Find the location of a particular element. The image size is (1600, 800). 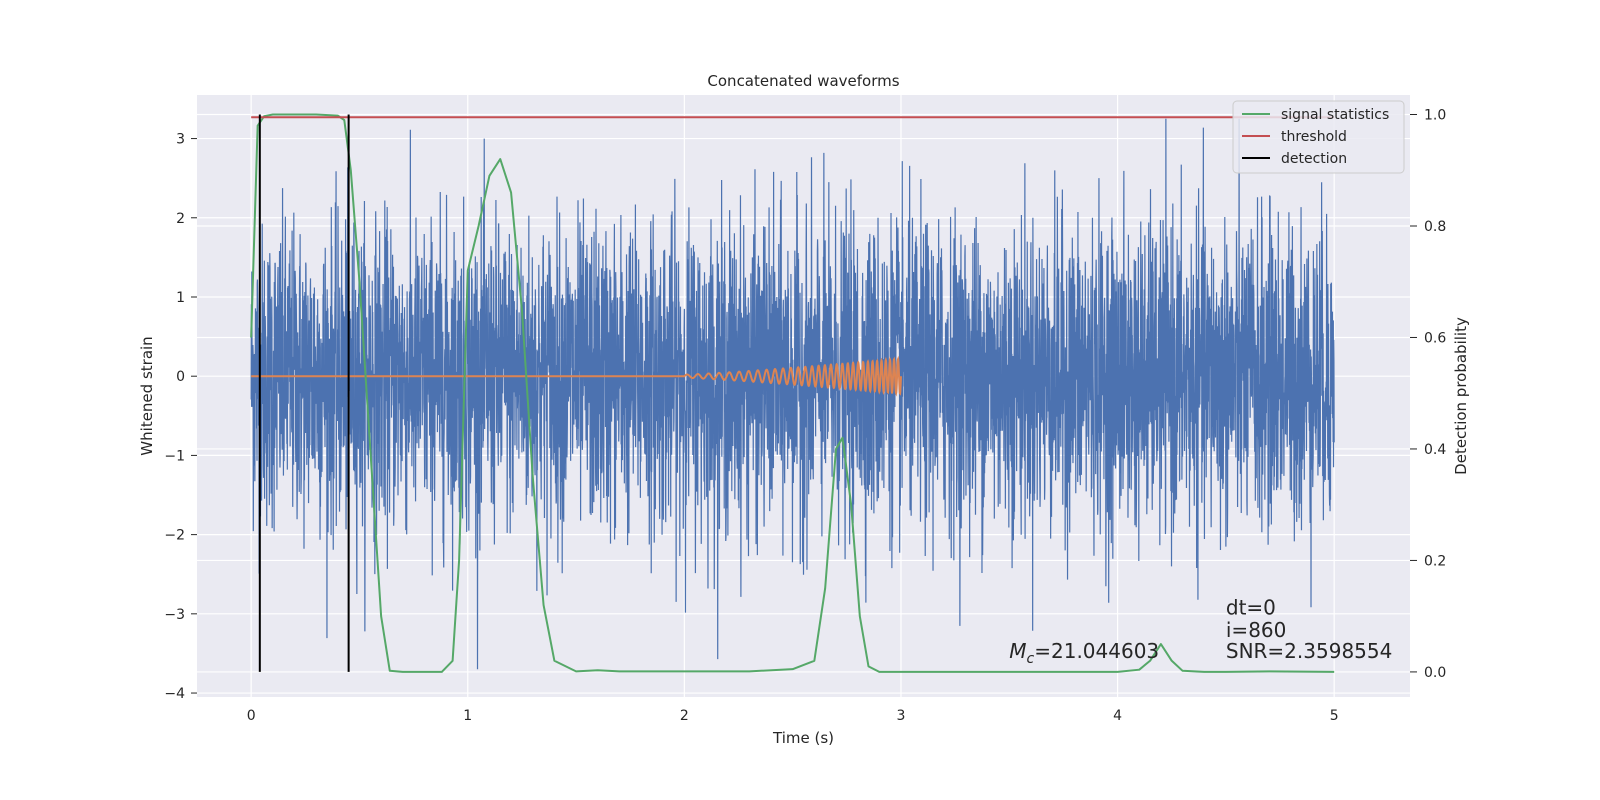

x-tick-label: 1 is located at coordinates (467, 716).